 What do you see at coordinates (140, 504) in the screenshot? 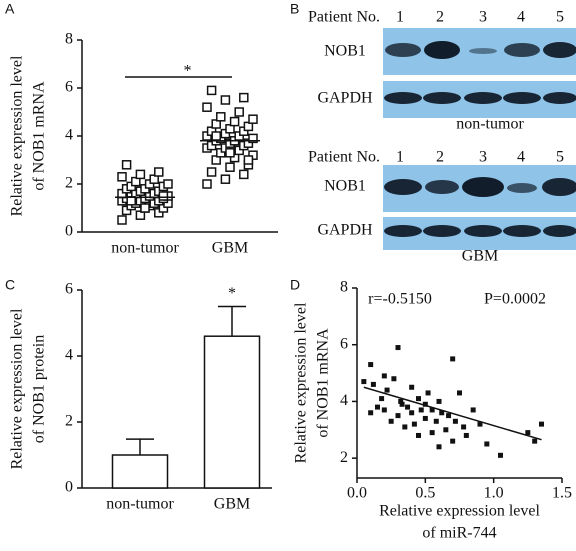
I see `x-tick-label: non-tumor` at bounding box center [140, 504].